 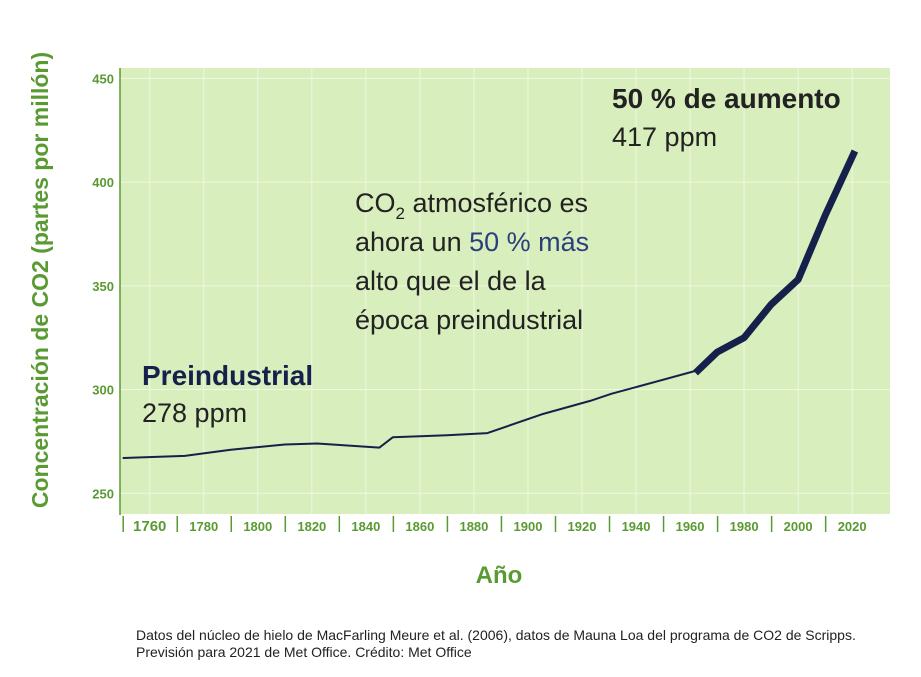 I want to click on note-line-3: alto que el de la, so click(x=451, y=281).